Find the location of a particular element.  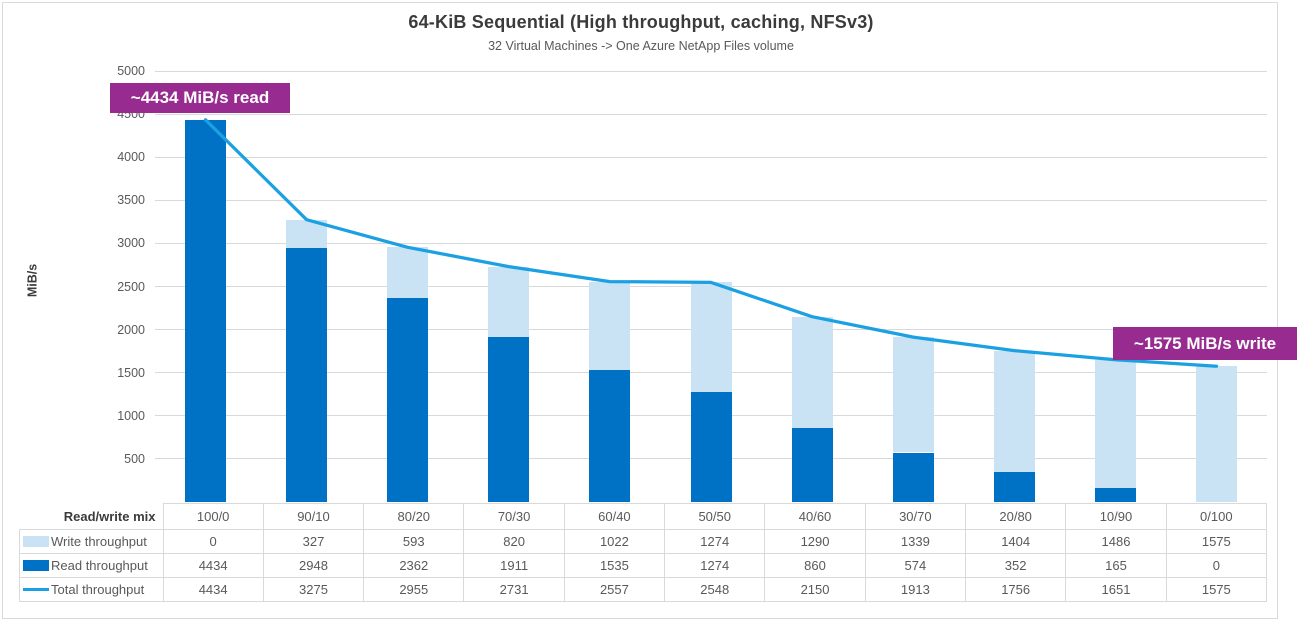

value-cell: 2548 is located at coordinates (715, 589).